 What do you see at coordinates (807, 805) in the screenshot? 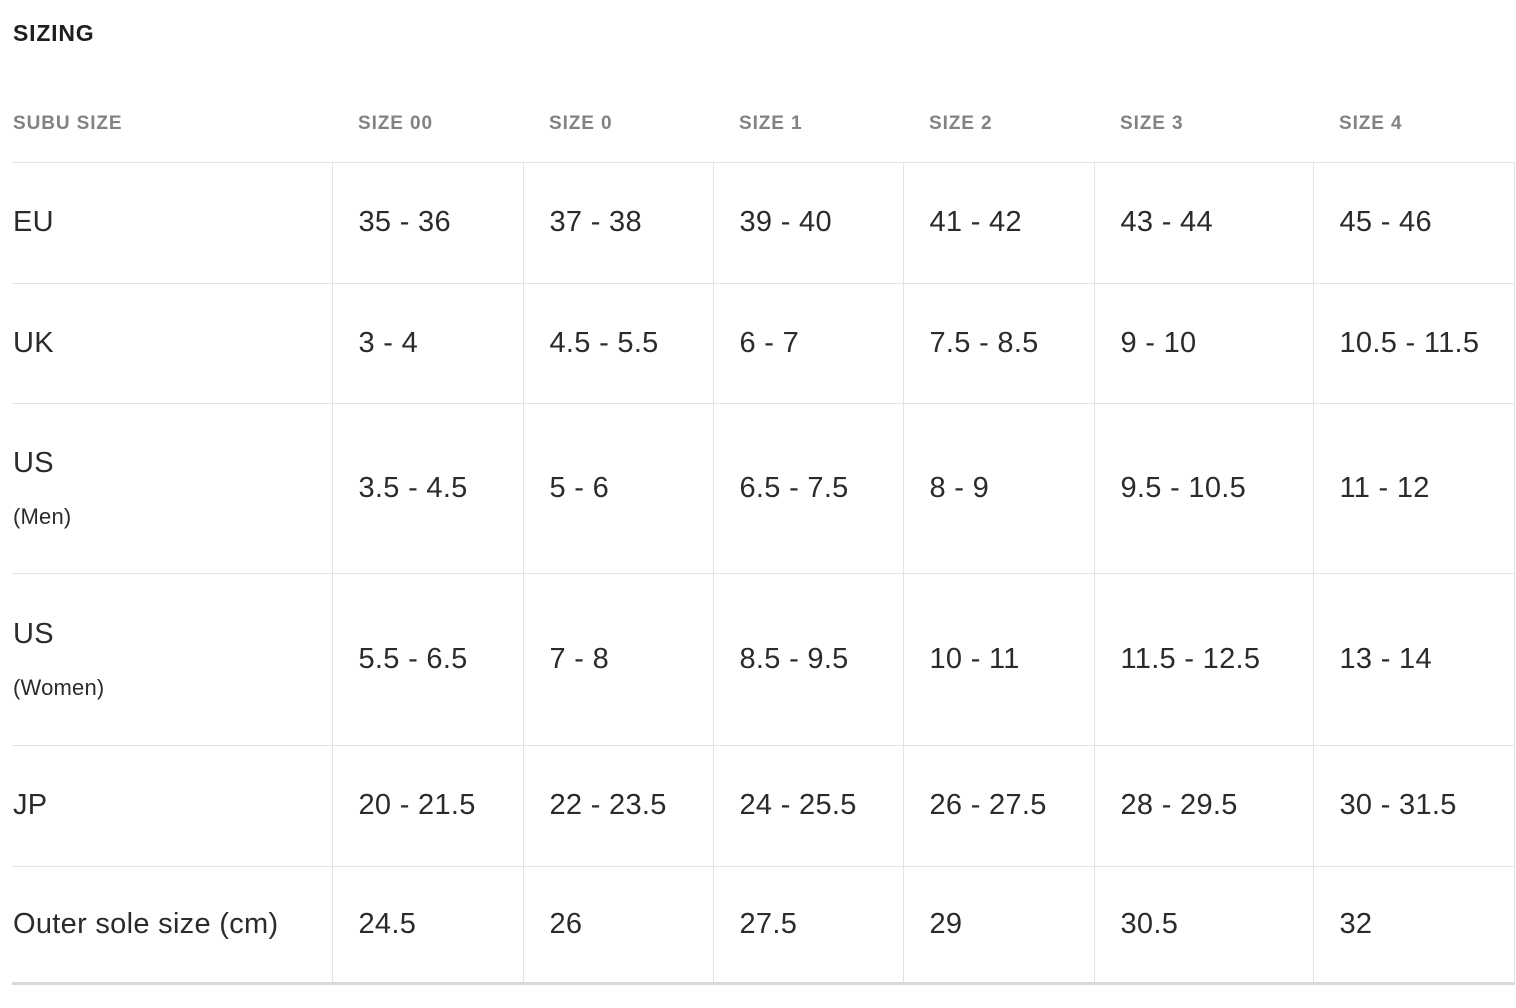
I see `size-cell: 24 - 25.5` at bounding box center [807, 805].